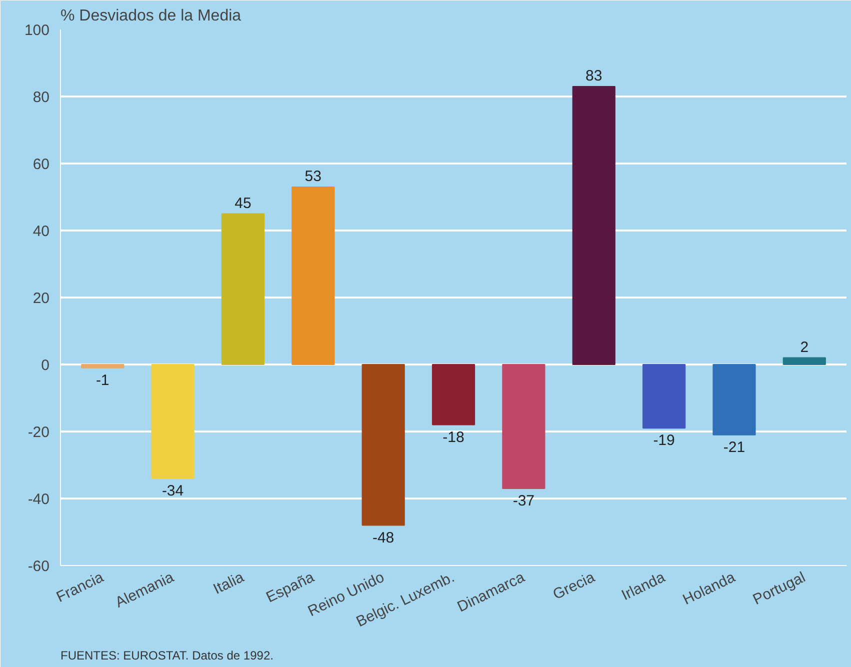 The height and width of the screenshot is (667, 851). What do you see at coordinates (664, 441) in the screenshot?
I see `data-label: -19` at bounding box center [664, 441].